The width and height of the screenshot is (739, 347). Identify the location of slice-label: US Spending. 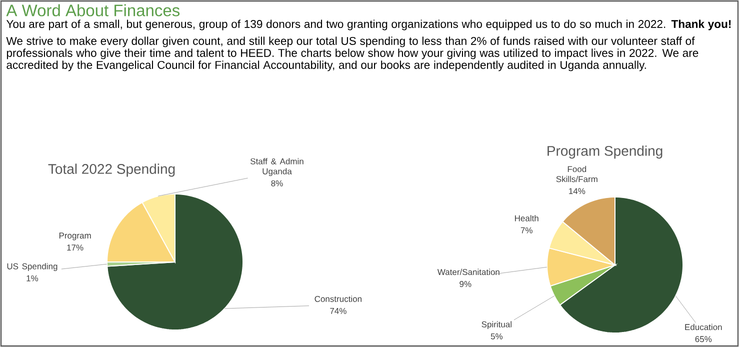
(32, 267).